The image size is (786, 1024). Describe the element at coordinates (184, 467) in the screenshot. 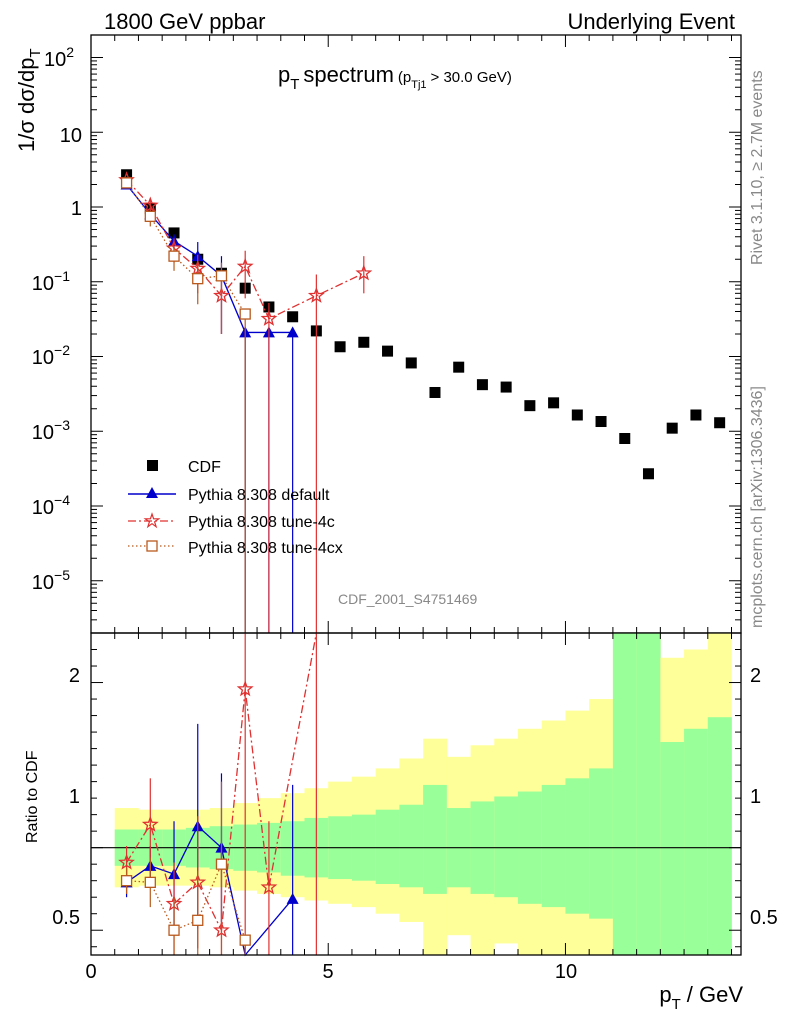

I see `legend-entry-cdf: CDF` at that location.